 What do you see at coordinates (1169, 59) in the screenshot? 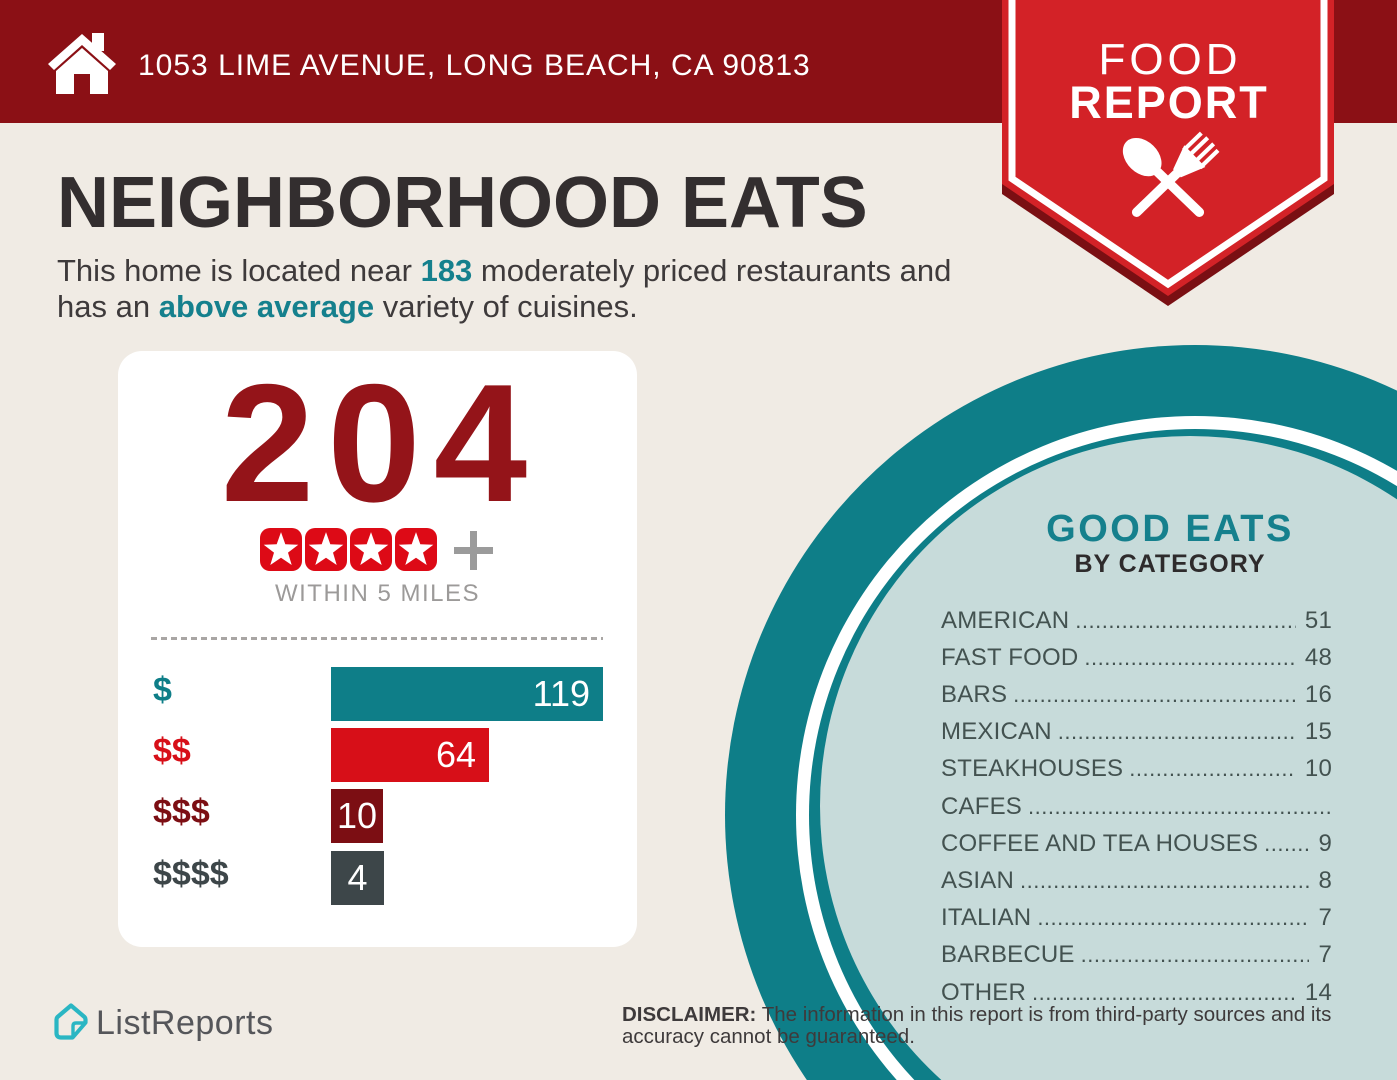
I see `svg-text: FOOD` at bounding box center [1169, 59].